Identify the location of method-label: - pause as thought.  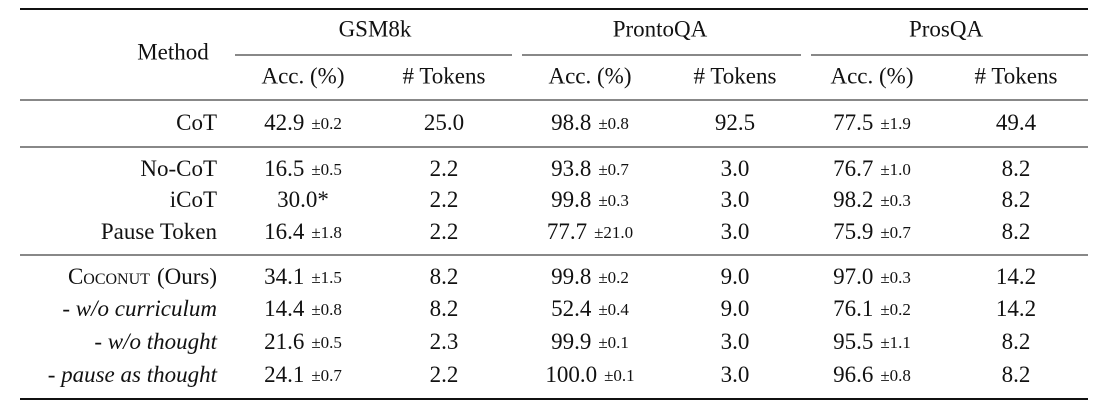
(133, 374).